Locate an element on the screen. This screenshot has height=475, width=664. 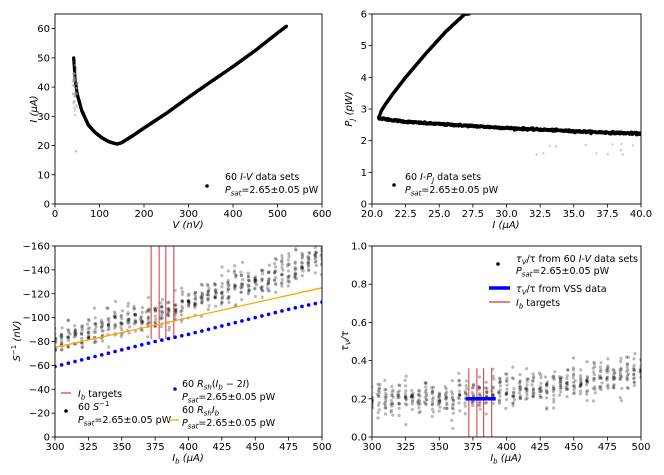
label-part: ) is located at coordinates (248, 384).